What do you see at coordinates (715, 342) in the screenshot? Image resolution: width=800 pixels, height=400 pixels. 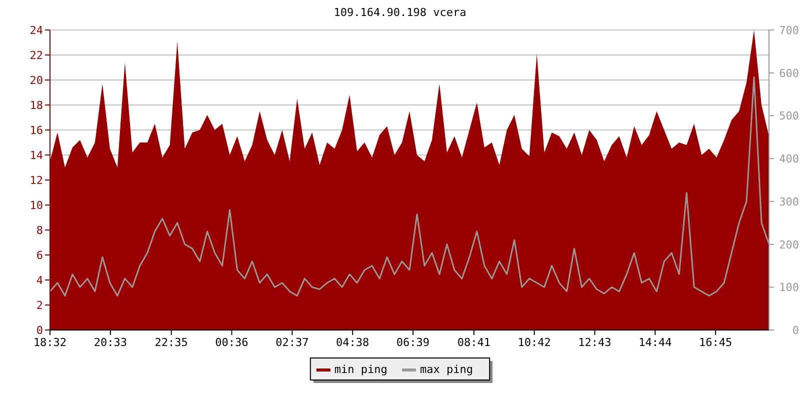 I see `x-tick-label: 16:45` at bounding box center [715, 342].